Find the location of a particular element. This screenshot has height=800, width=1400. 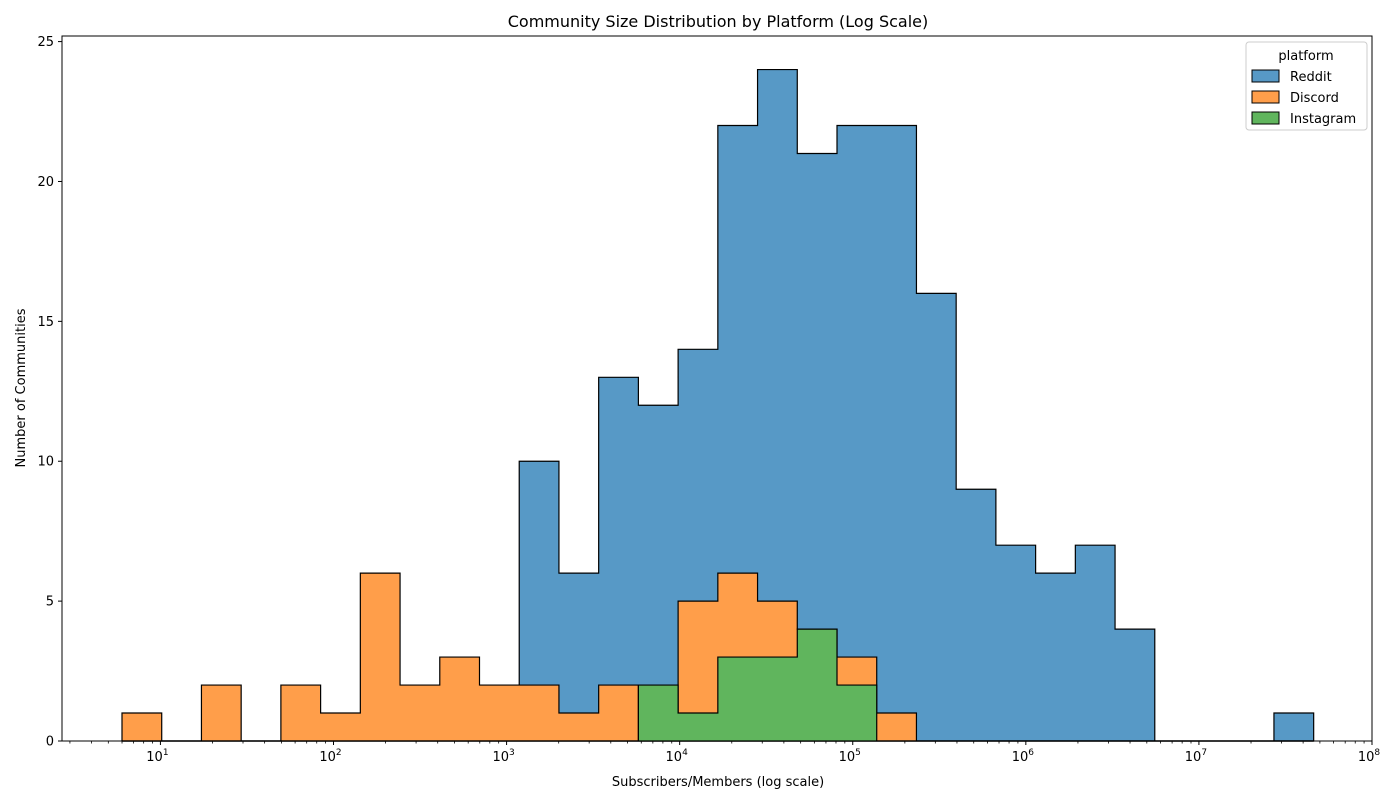

legend-label-instagram: Instagram is located at coordinates (1323, 119).